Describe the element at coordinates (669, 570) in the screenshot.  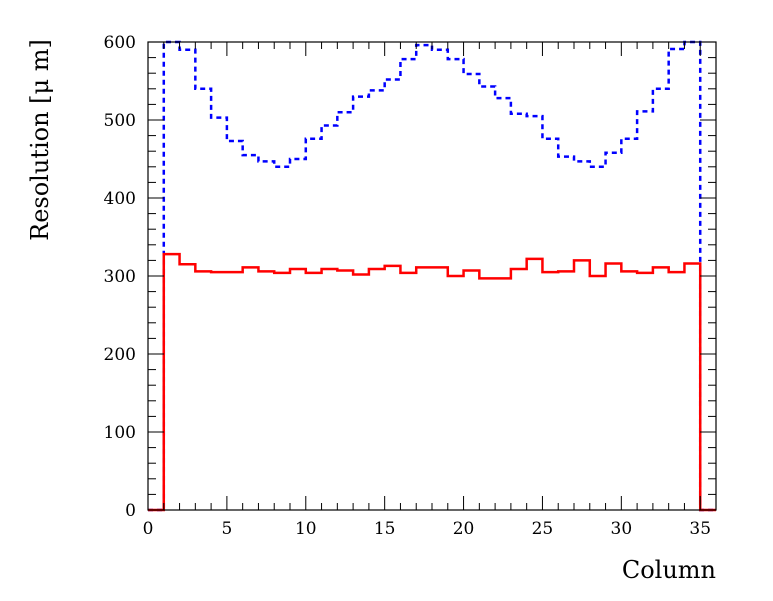
I see `x-axis-title: Column` at that location.